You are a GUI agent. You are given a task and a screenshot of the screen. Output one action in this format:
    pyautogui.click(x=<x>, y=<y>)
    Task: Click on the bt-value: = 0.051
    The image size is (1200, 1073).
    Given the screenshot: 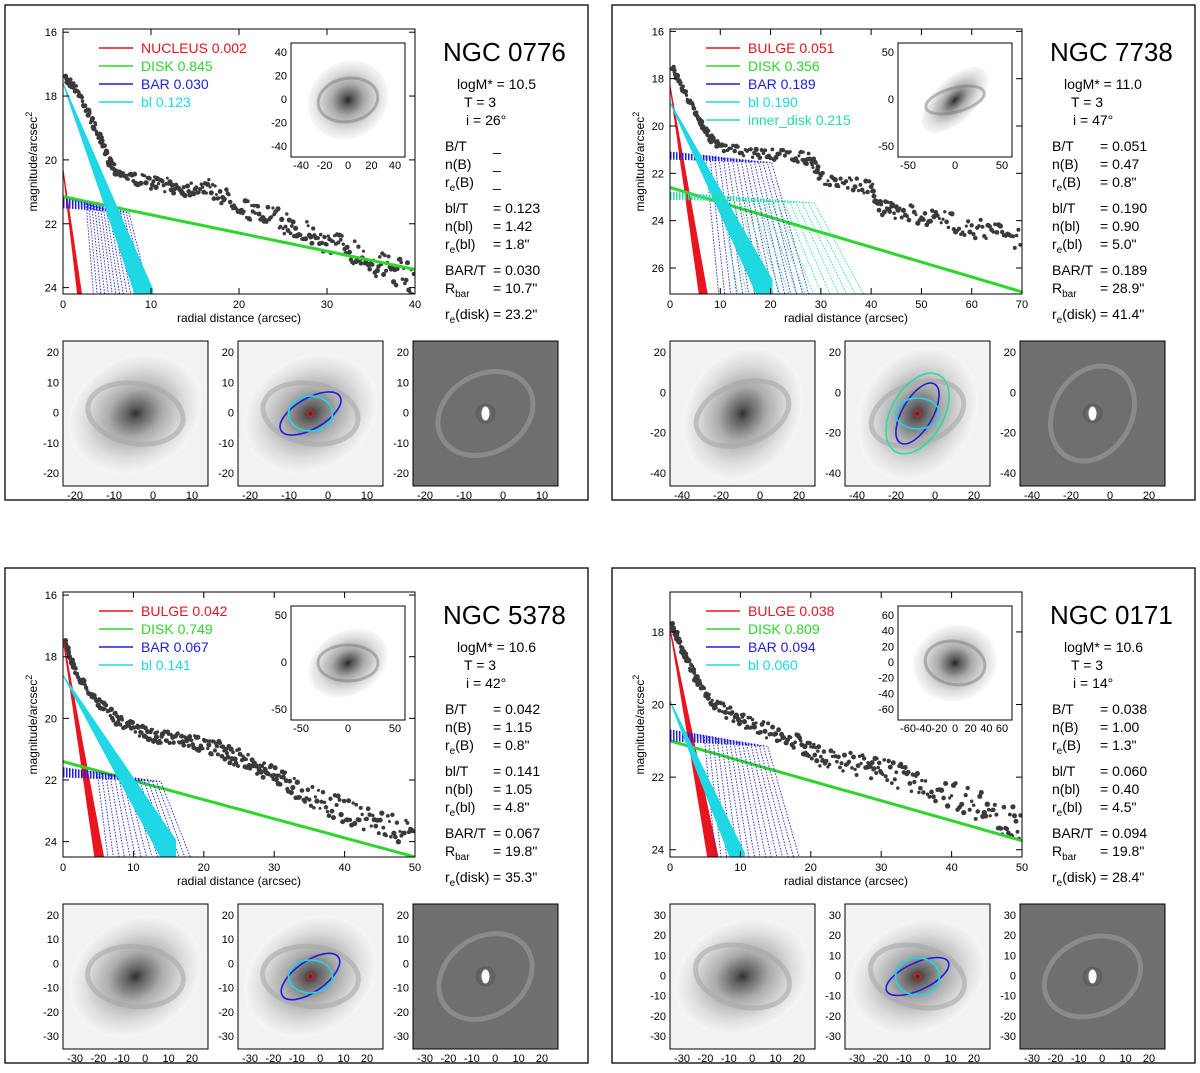 What is the action you would take?
    pyautogui.click(x=1123, y=146)
    